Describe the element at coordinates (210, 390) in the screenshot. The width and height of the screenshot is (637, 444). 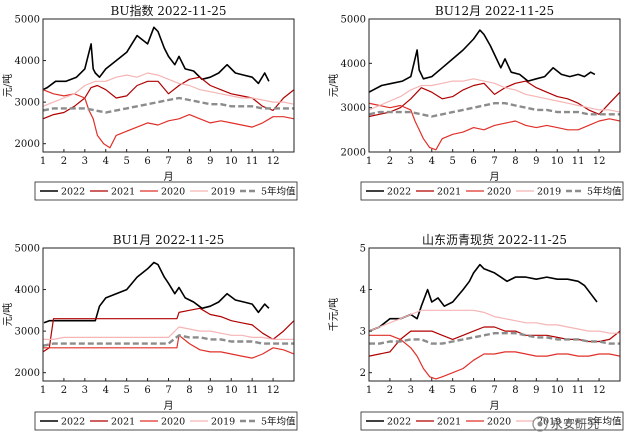
I see `x-tick-label: 9` at that location.